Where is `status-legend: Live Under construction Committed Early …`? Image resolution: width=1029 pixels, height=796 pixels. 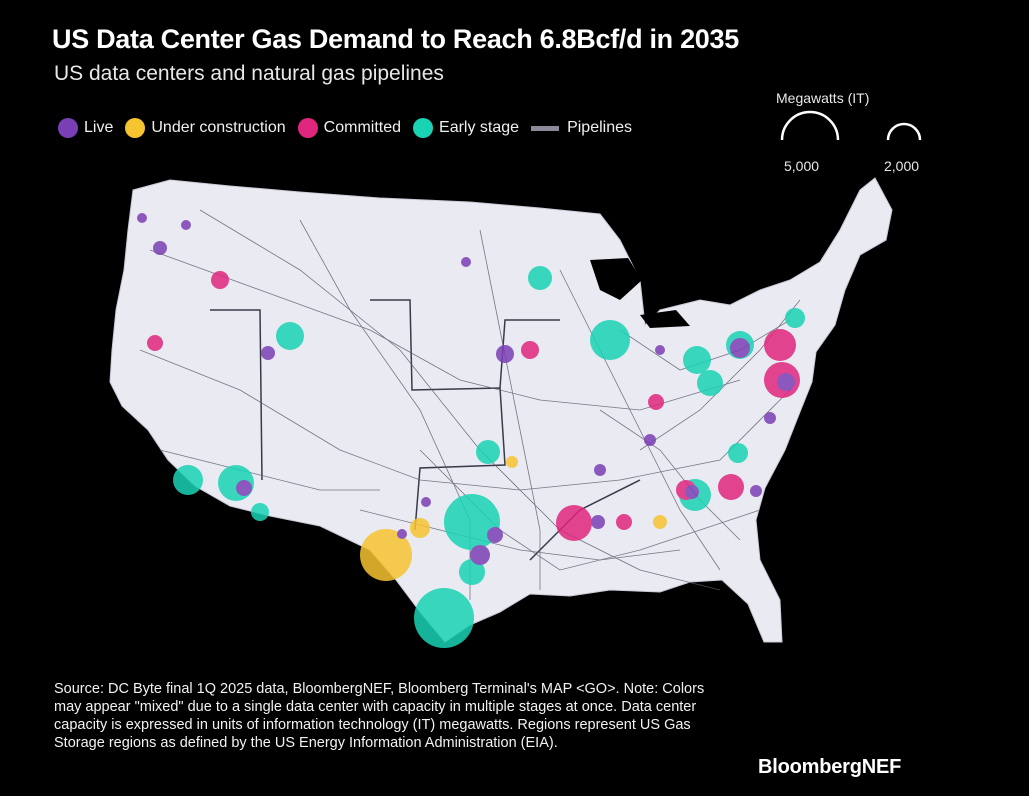
status-legend: Live Under construction Committed Early … is located at coordinates (351, 128).